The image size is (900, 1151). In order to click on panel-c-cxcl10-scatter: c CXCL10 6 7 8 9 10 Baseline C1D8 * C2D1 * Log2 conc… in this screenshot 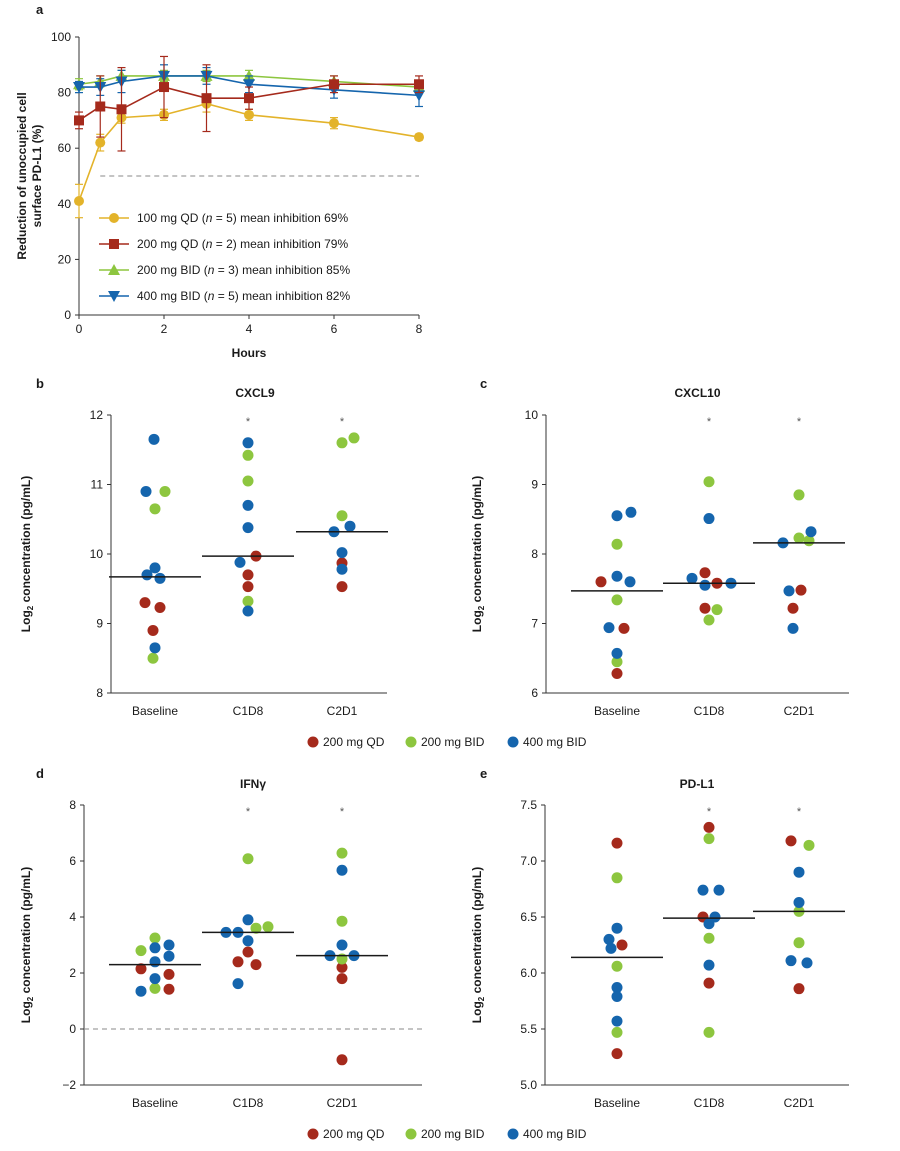, I will do `click(659, 547)`.